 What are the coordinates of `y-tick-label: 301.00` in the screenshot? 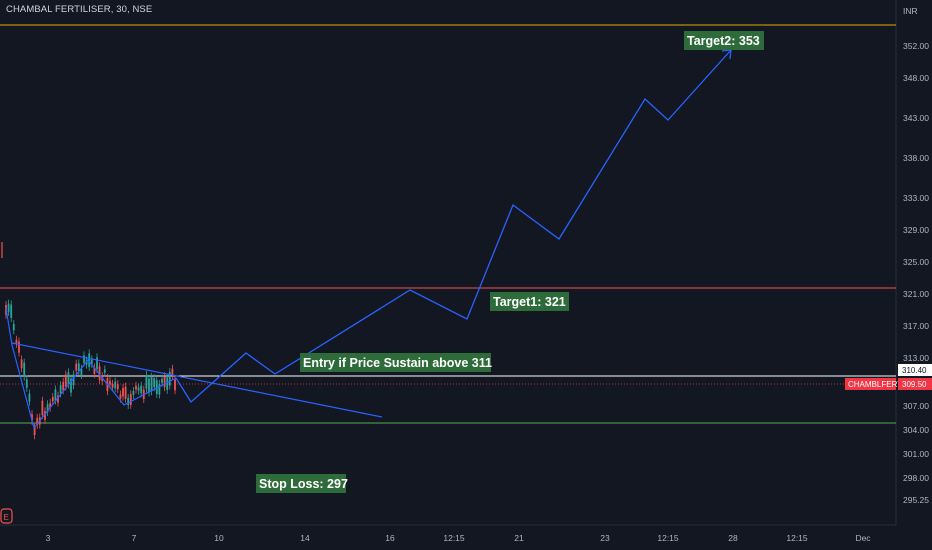 It's located at (916, 454).